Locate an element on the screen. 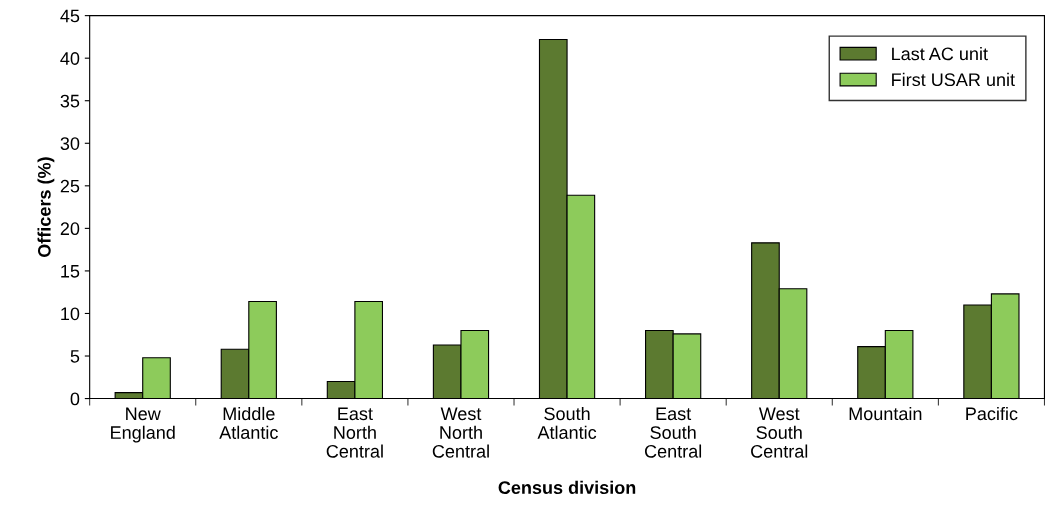 The image size is (1055, 521). x-tick-label: New England is located at coordinates (143, 425).